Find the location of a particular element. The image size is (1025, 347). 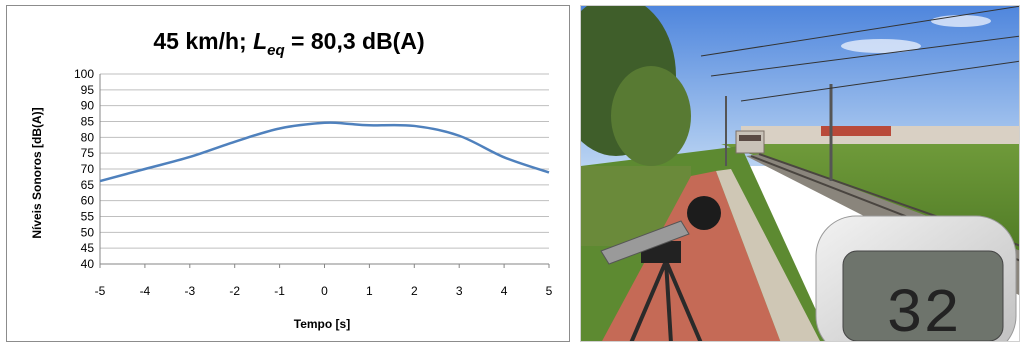

x-tick-label: 4 is located at coordinates (504, 291).